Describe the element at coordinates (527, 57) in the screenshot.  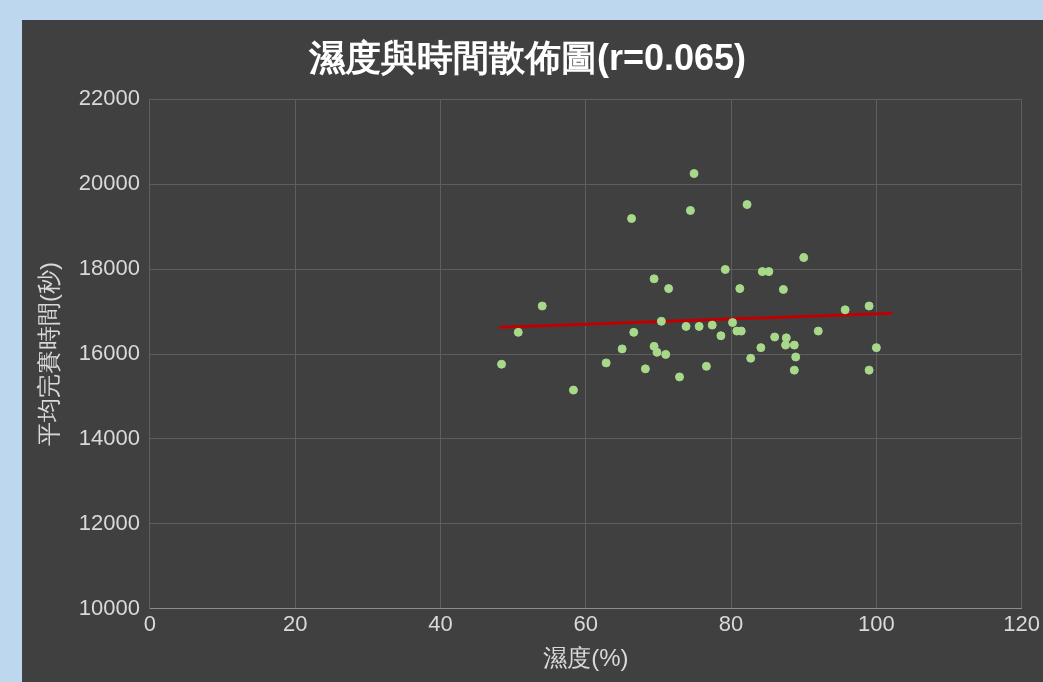
I see `chart-title: 濕度與時間散佈圖(r=0.065)` at that location.